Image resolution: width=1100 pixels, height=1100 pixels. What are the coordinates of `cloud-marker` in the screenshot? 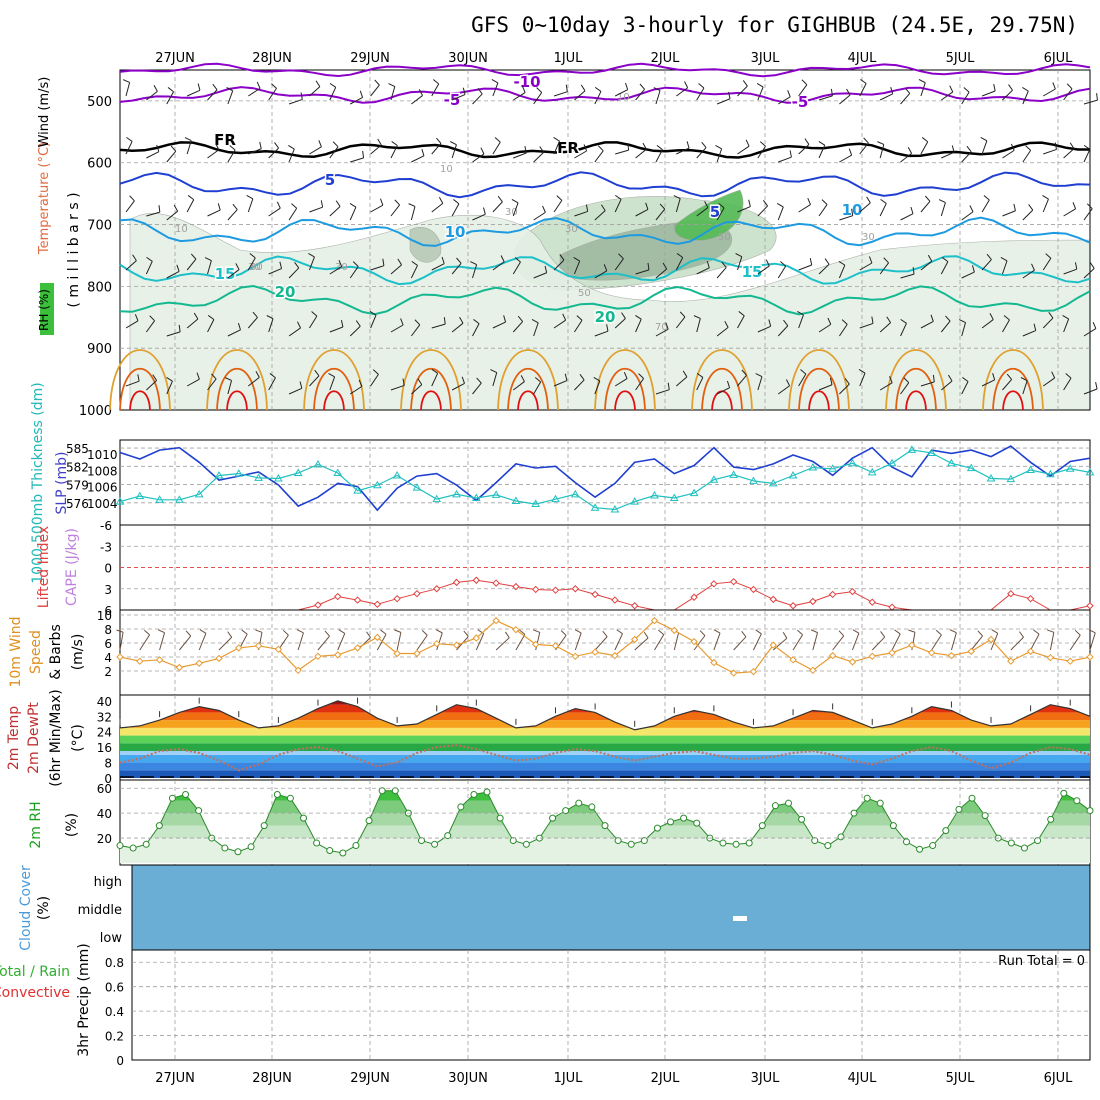 It's located at (740, 918).